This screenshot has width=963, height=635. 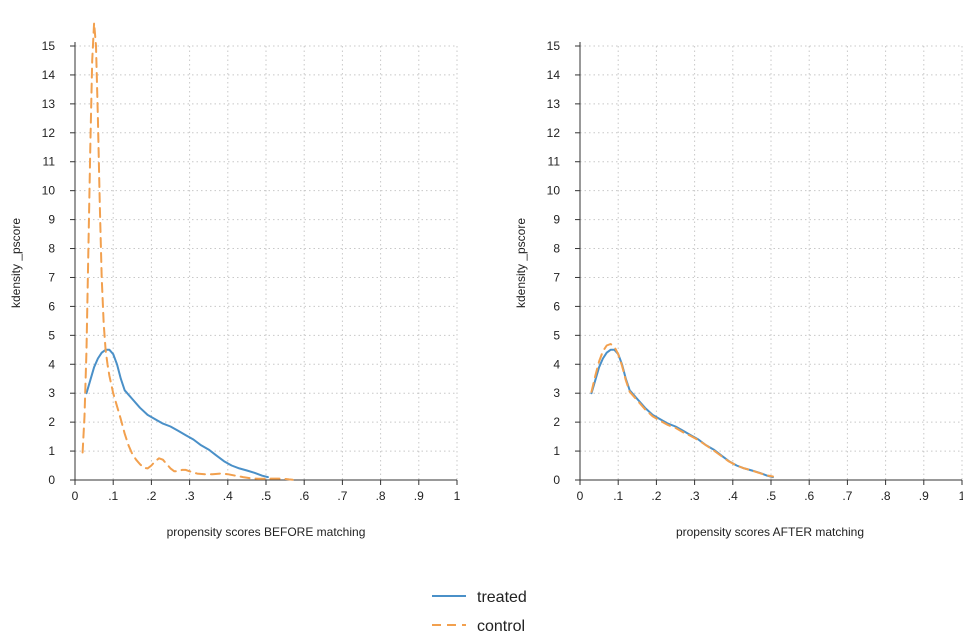 I want to click on x-axis-title-before: propensity scores BEFORE matching, so click(x=266, y=532).